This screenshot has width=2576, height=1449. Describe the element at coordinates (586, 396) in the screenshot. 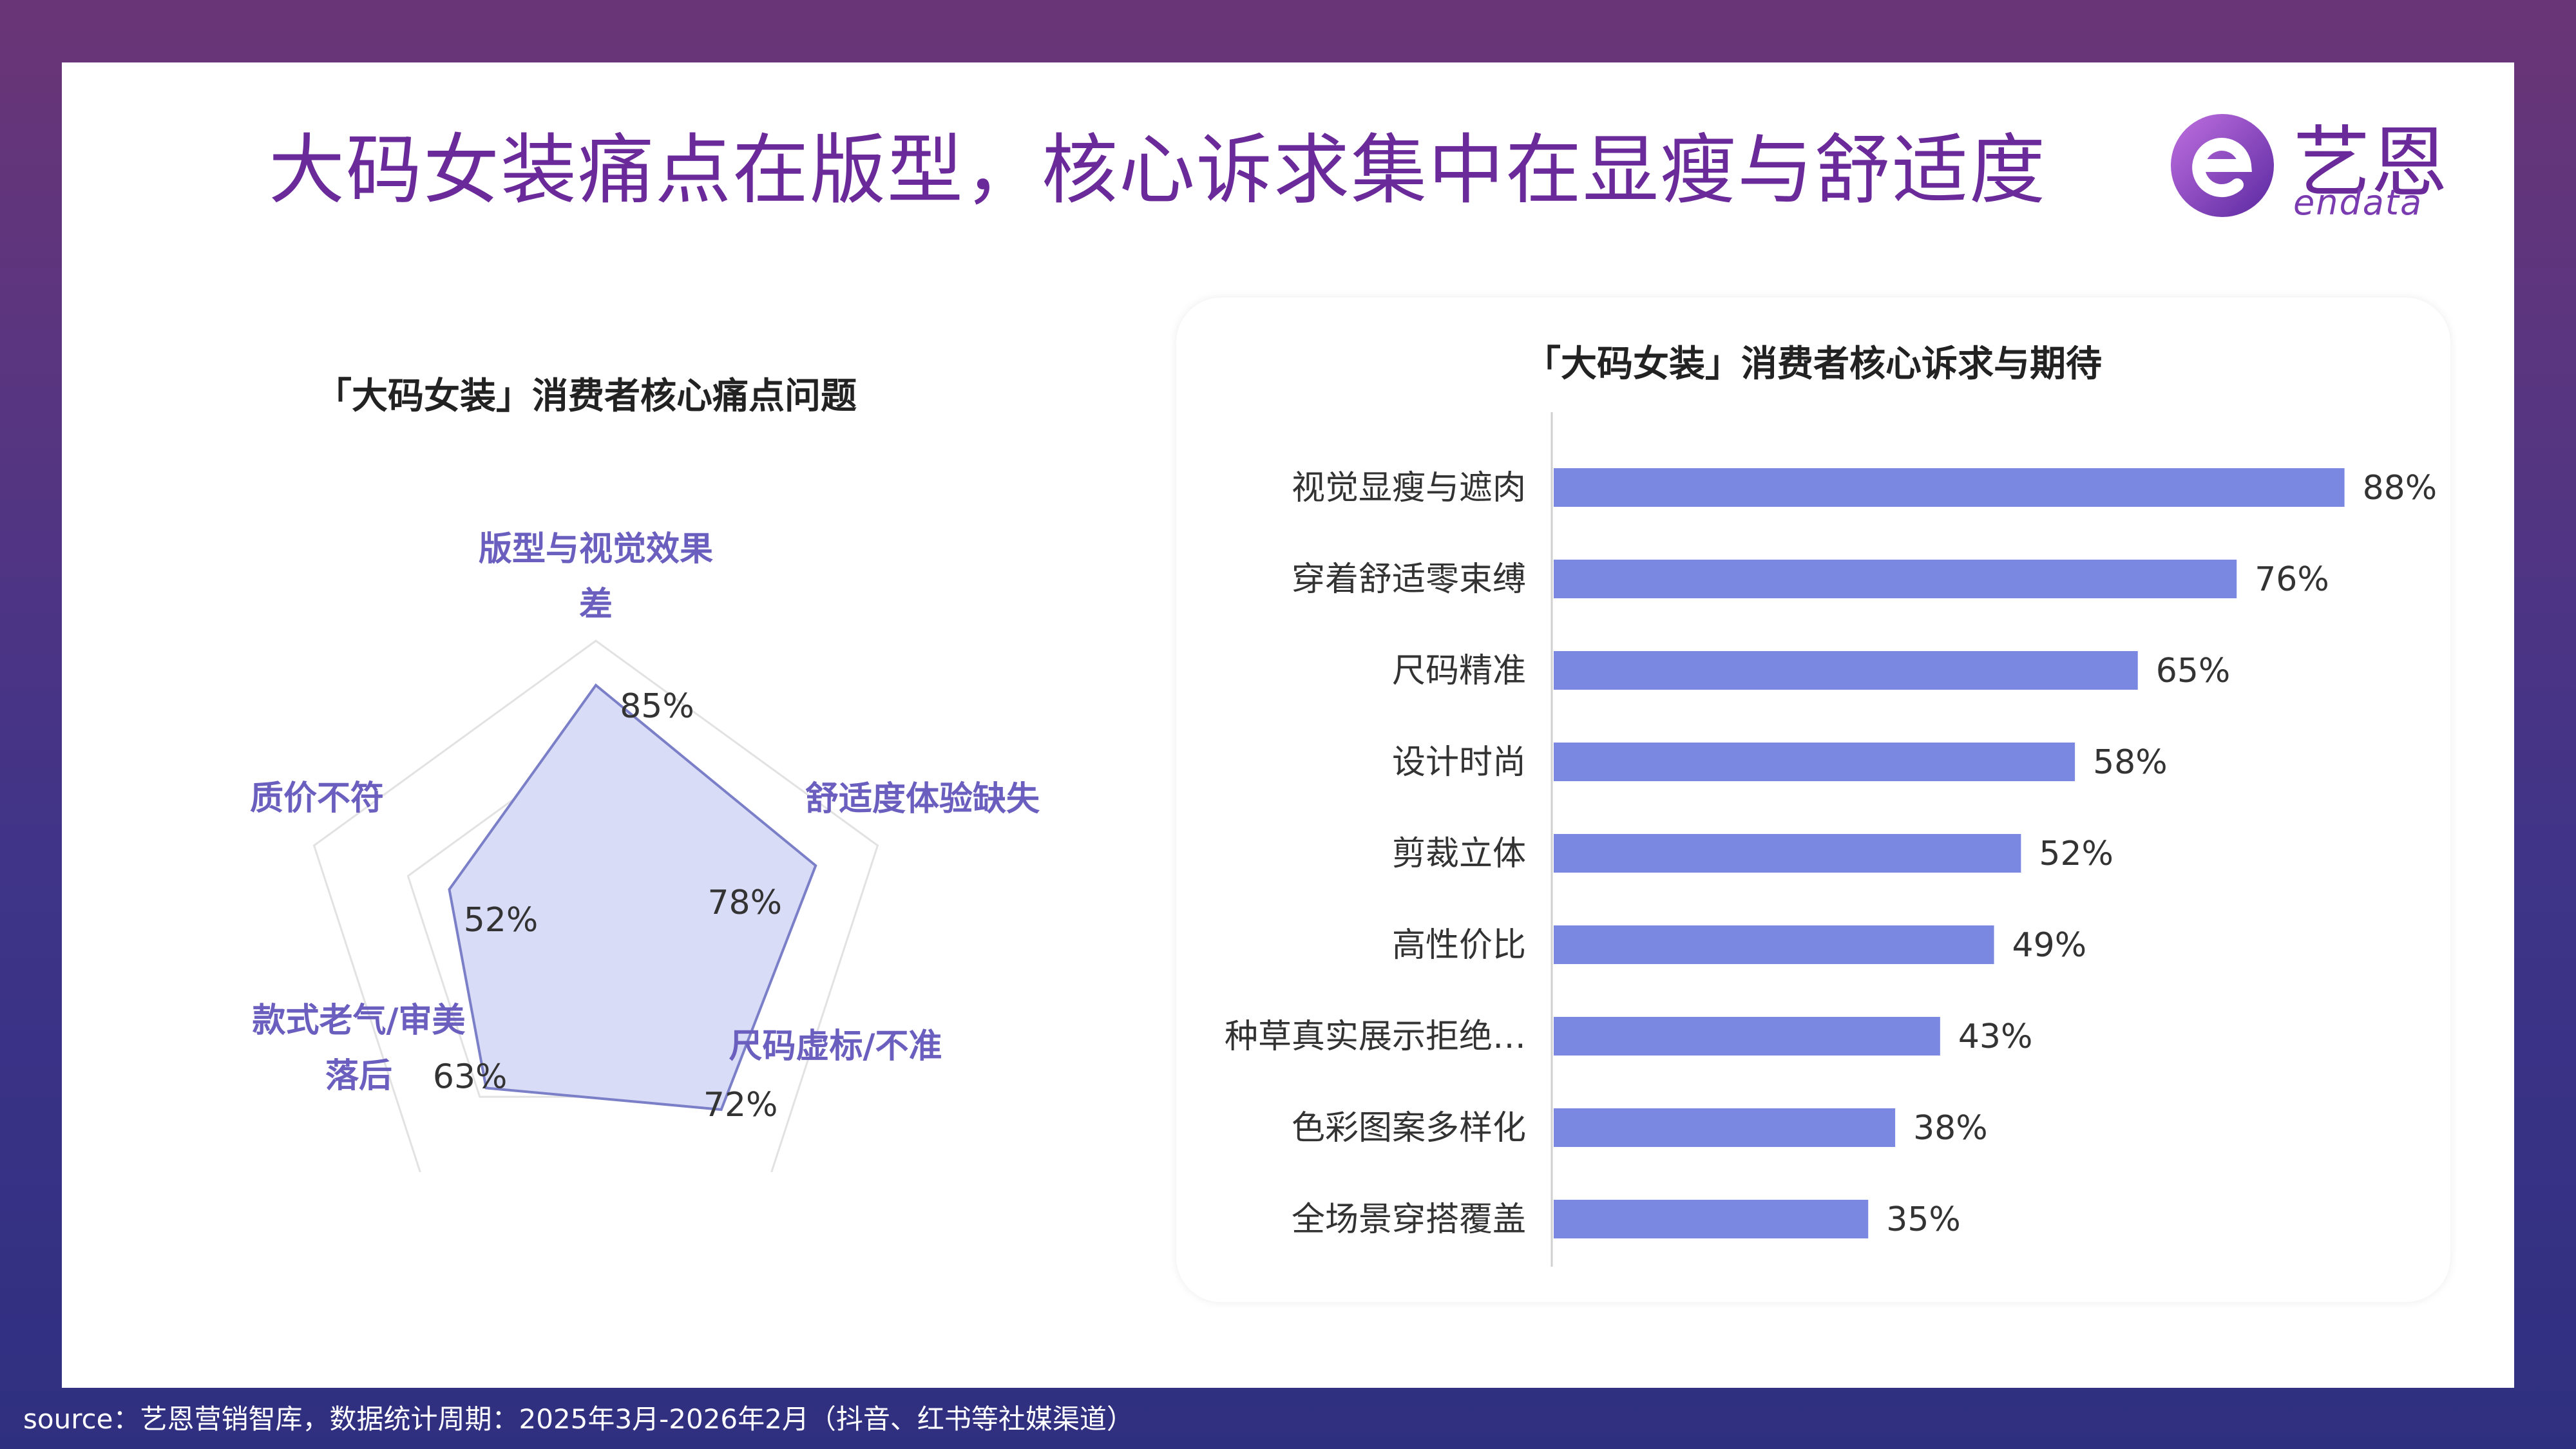

I see `radar-chart-title: 「大码女装」消费者核心痛点问题` at that location.